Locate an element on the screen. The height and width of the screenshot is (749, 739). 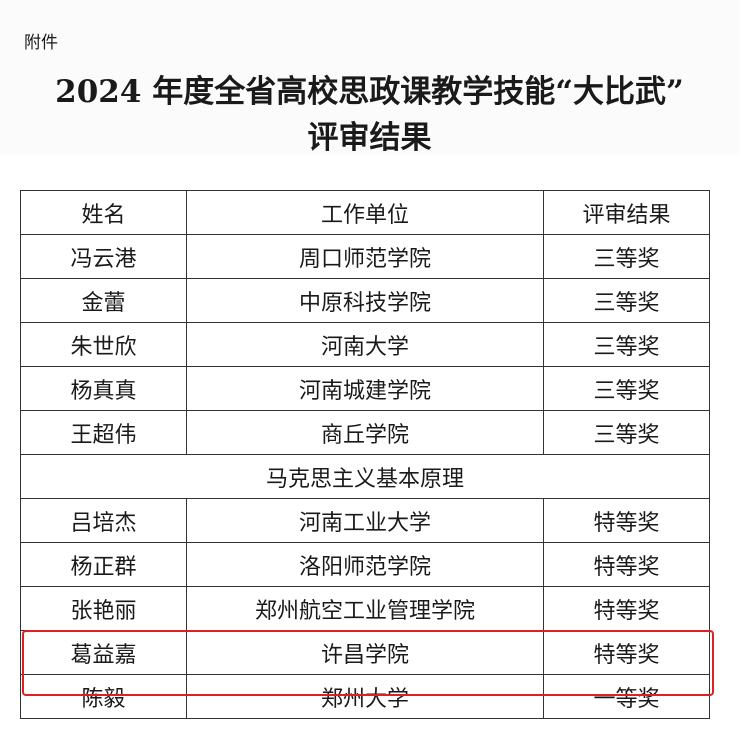
section-row: 马克思主义基本原理 is located at coordinates (365, 476).